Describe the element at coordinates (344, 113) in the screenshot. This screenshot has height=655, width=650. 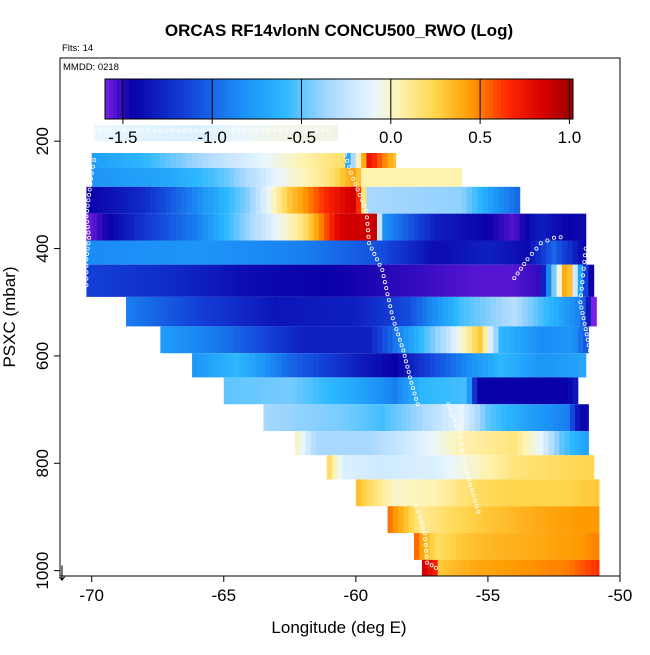
I see `colorbar-ticks: -1.5 -1.0 -0.5 0.0 0.5 1.0` at that location.